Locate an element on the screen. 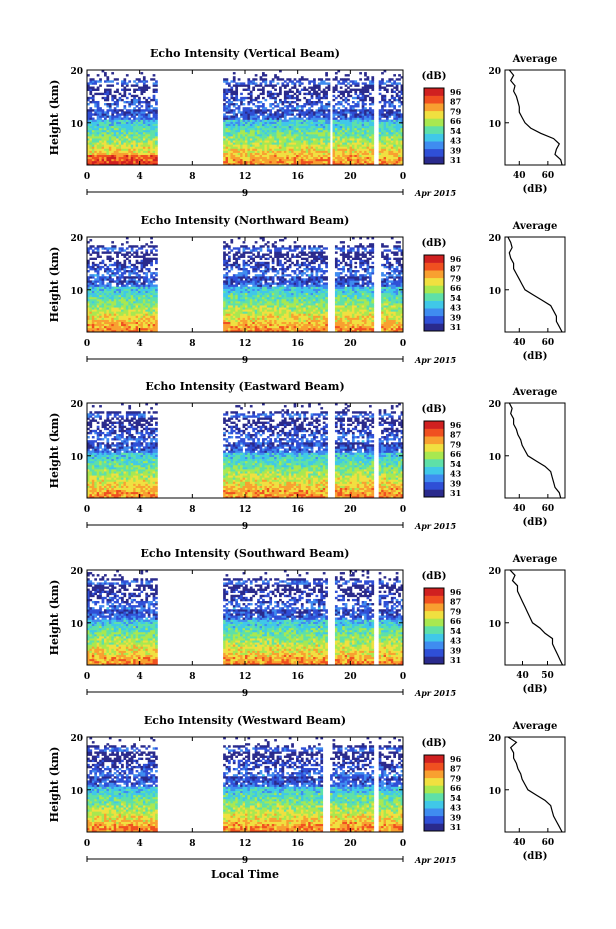  profile-y-tick-label: 10 is located at coordinates (494, 458).